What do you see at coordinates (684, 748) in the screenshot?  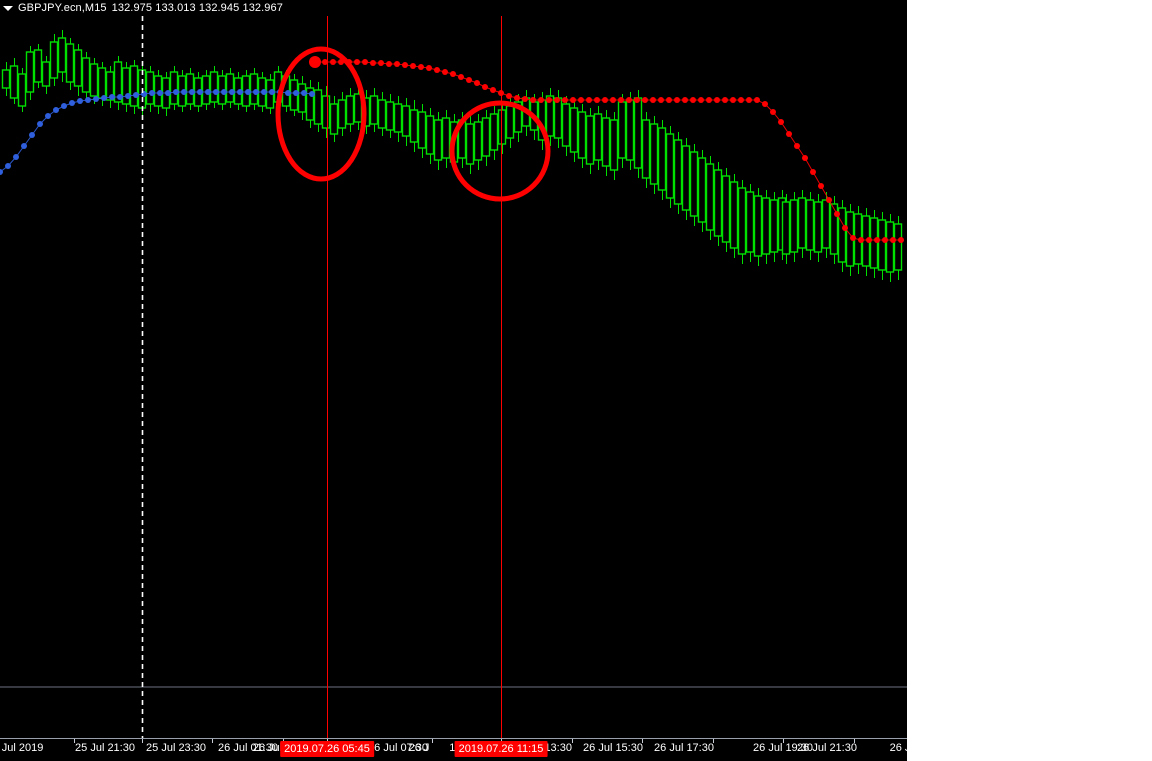 I see `axis-tick-label: 26 Jul 17:30` at bounding box center [684, 748].